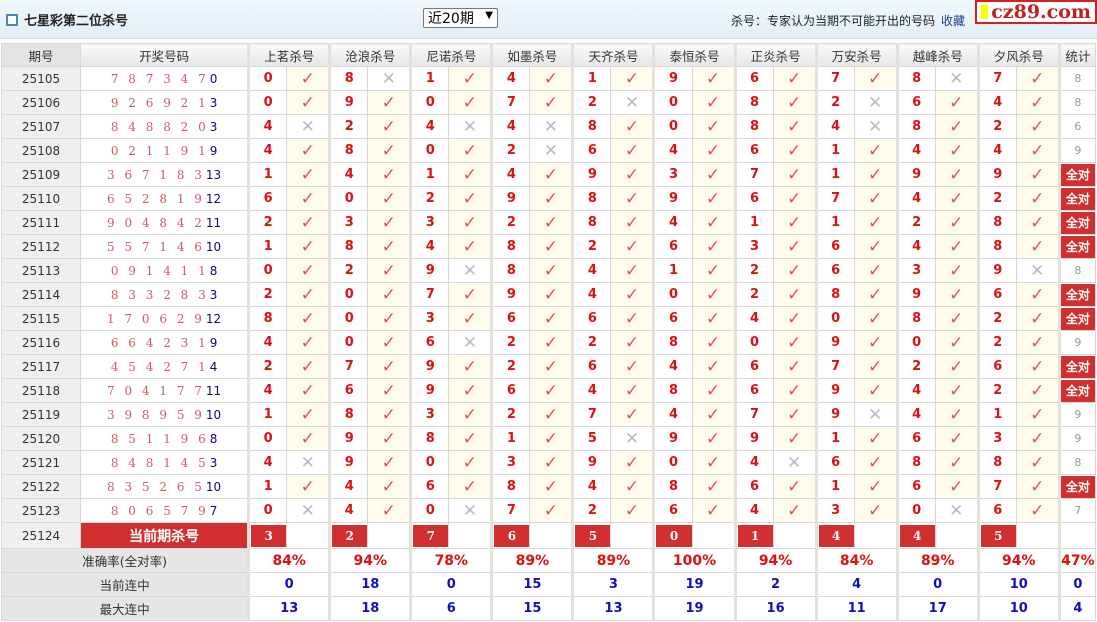 The image size is (1097, 622). Describe the element at coordinates (1018, 608) in the screenshot. I see `max-streak-row-value: 10` at that location.